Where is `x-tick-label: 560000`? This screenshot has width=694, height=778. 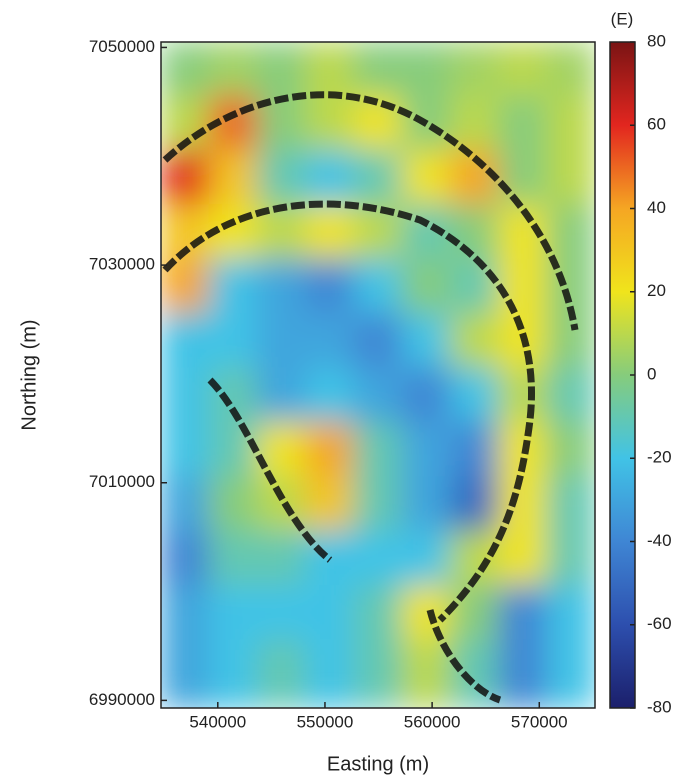
x-tick-label: 560000 is located at coordinates (432, 721).